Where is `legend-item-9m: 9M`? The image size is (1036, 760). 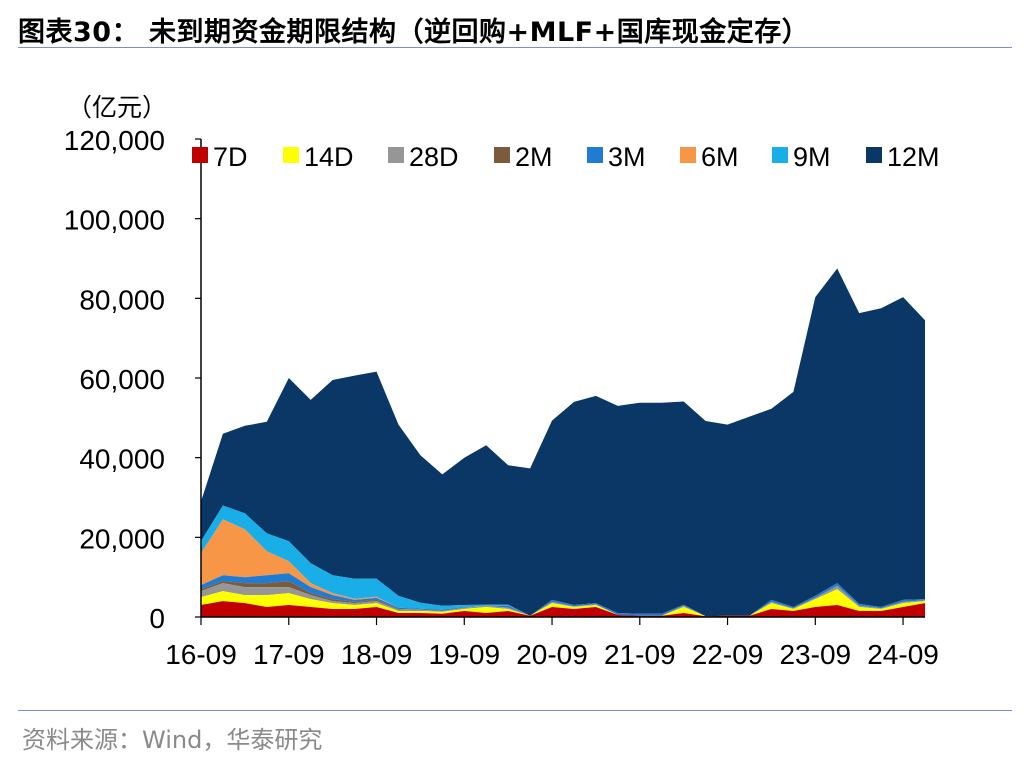
legend-item-9m: 9M is located at coordinates (801, 157).